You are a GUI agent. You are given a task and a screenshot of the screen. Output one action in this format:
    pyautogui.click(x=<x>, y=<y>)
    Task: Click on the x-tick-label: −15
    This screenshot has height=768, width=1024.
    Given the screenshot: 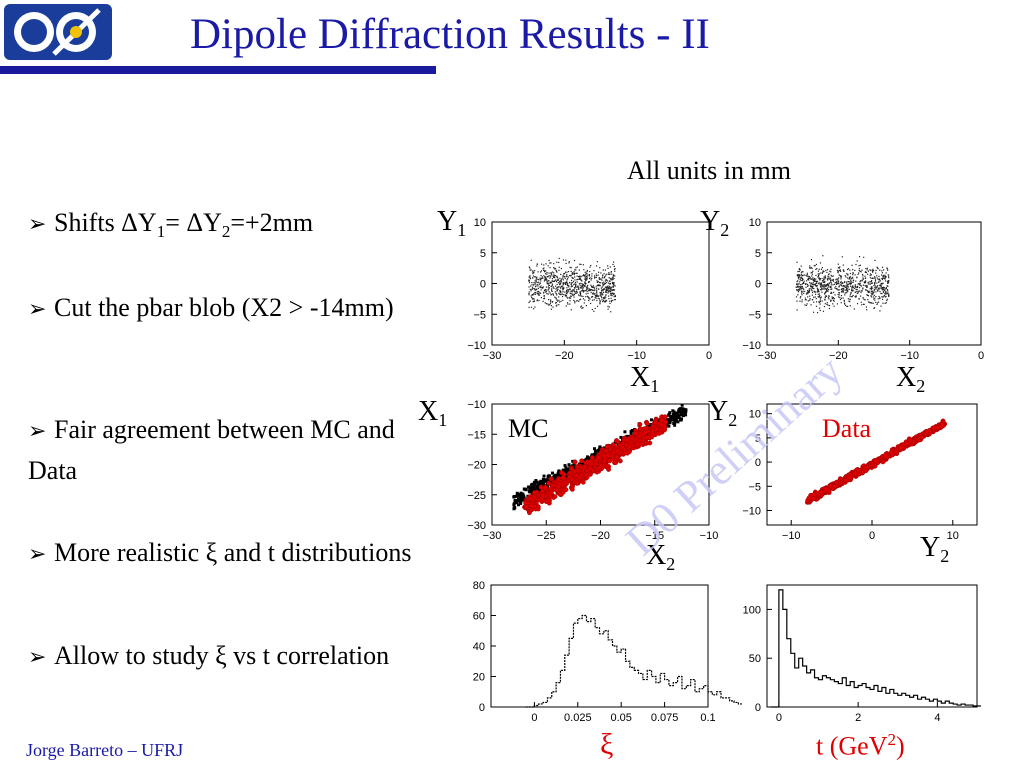 What is the action you would take?
    pyautogui.click(x=654, y=536)
    